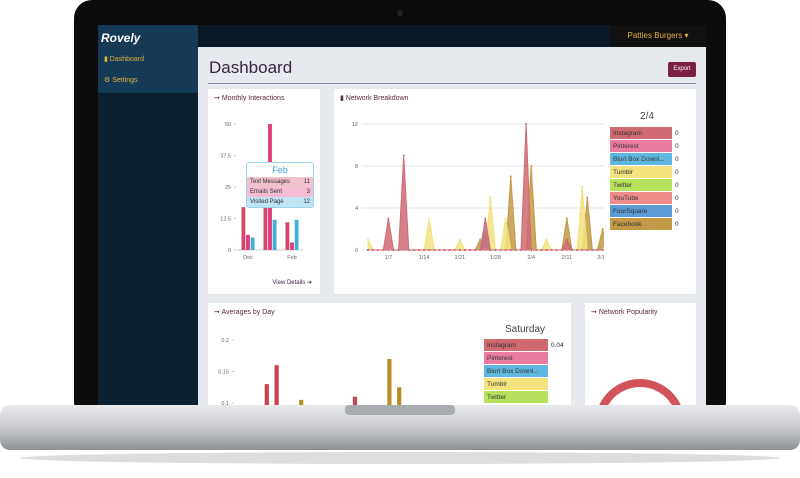  What do you see at coordinates (308, 192) in the screenshot?
I see `tooltip-value: 3` at bounding box center [308, 192].